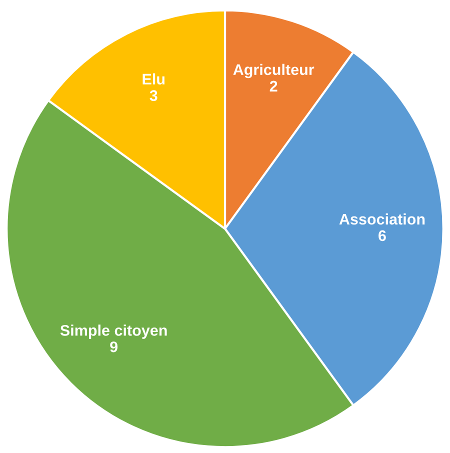 The image size is (450, 453). I want to click on data-label: 6, so click(382, 236).